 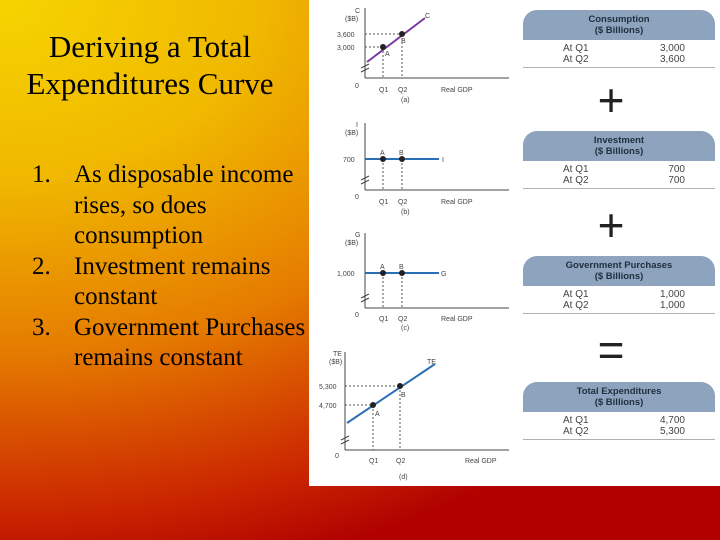 I want to click on y-axis-title: I, so click(x=357, y=125).